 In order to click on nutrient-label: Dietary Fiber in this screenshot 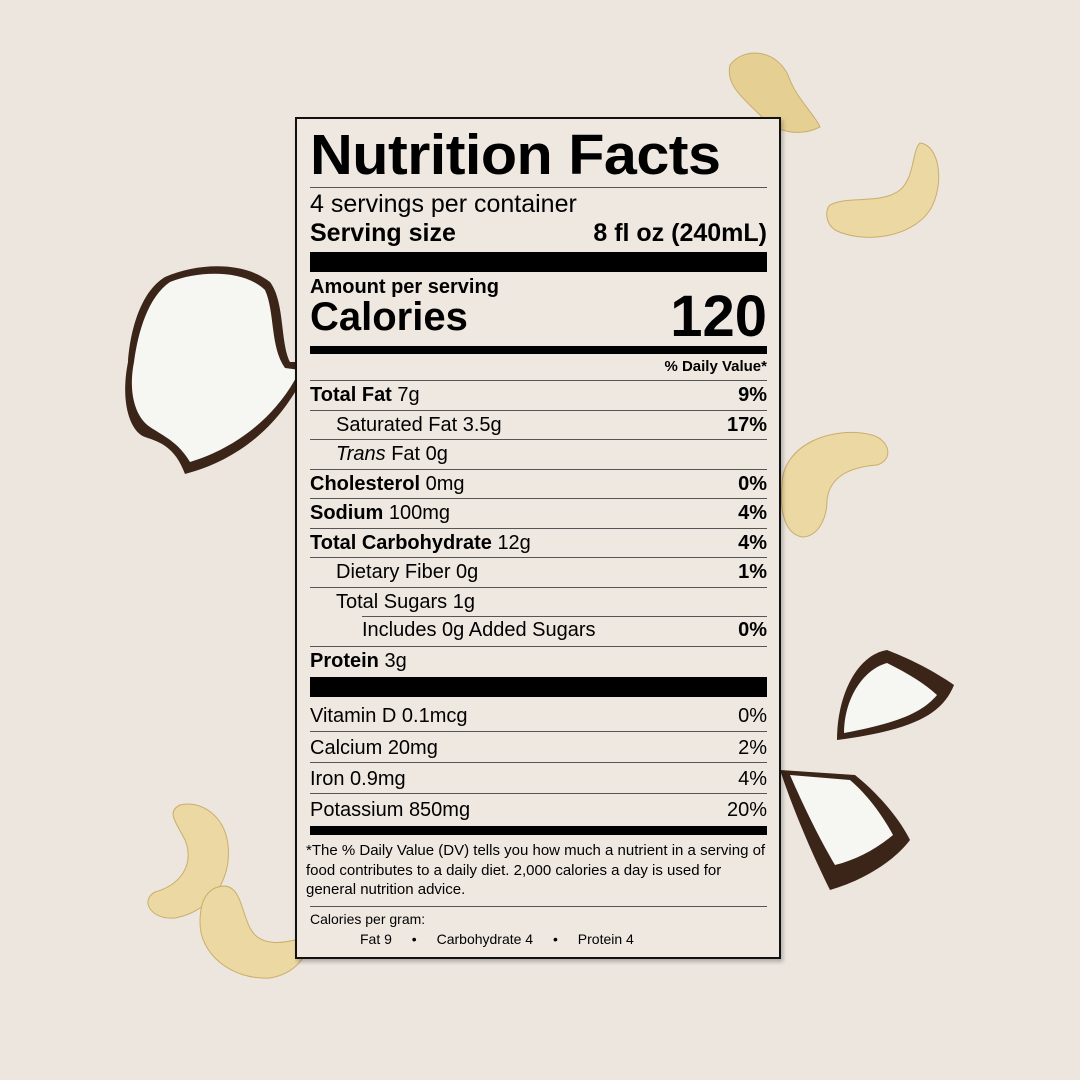, I will do `click(393, 572)`.